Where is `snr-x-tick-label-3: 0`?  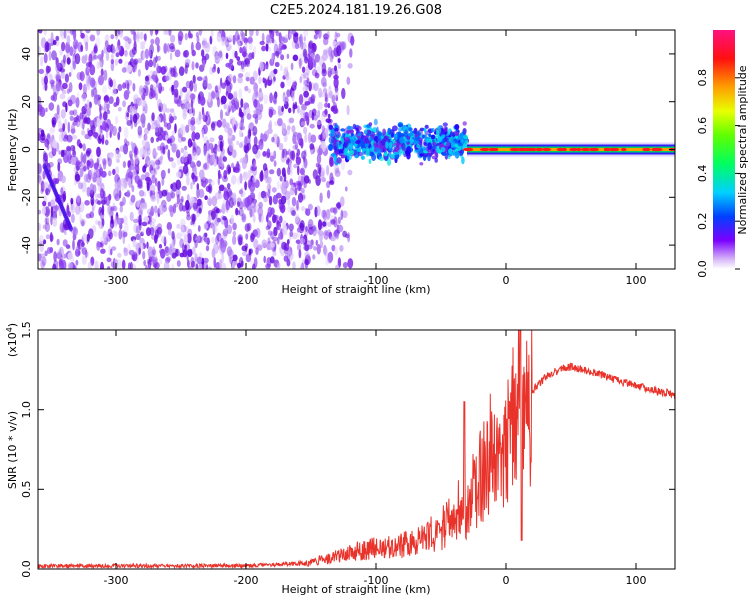
snr-x-tick-label-3: 0 is located at coordinates (506, 580).